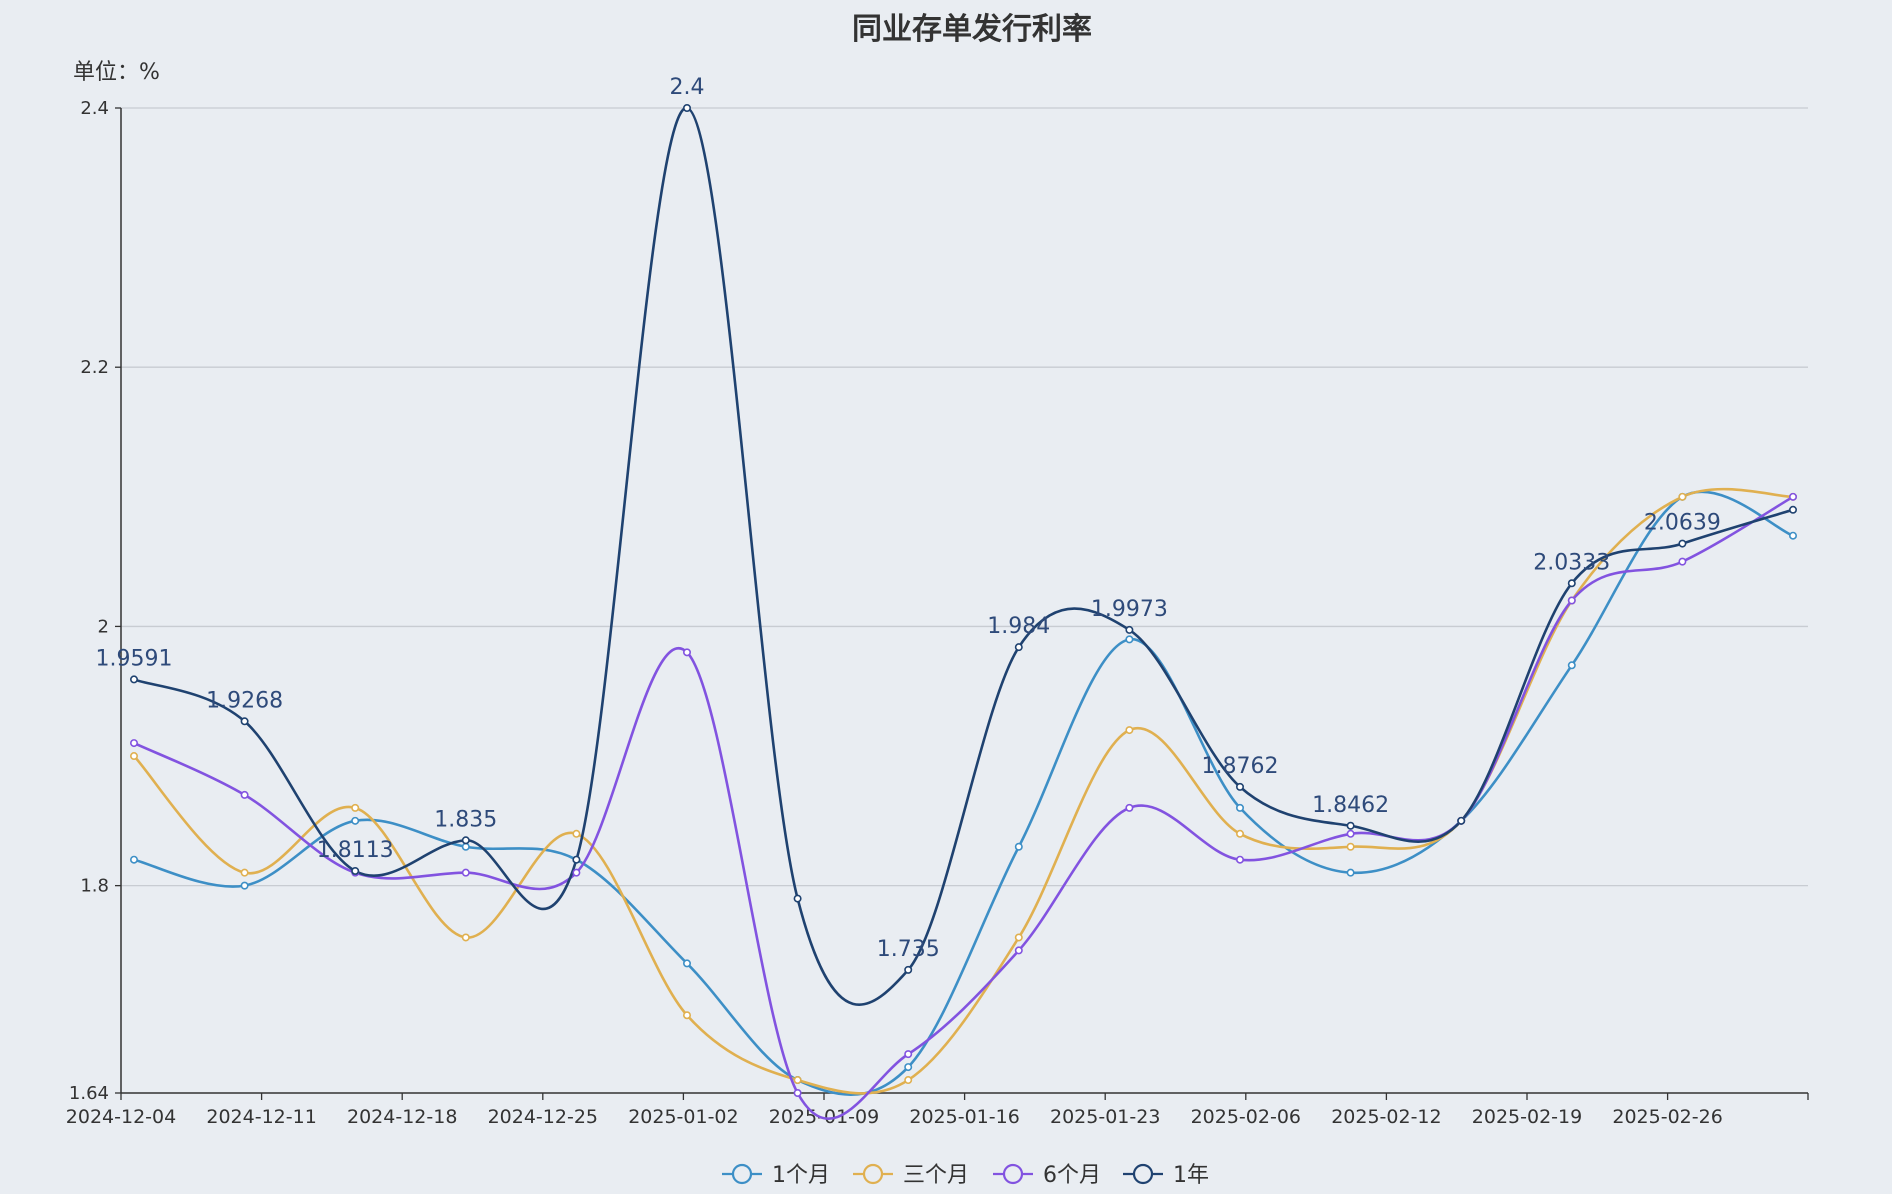 This screenshot has width=1892, height=1194. I want to click on x-tick-label: 2024-12-04, so click(121, 1117).